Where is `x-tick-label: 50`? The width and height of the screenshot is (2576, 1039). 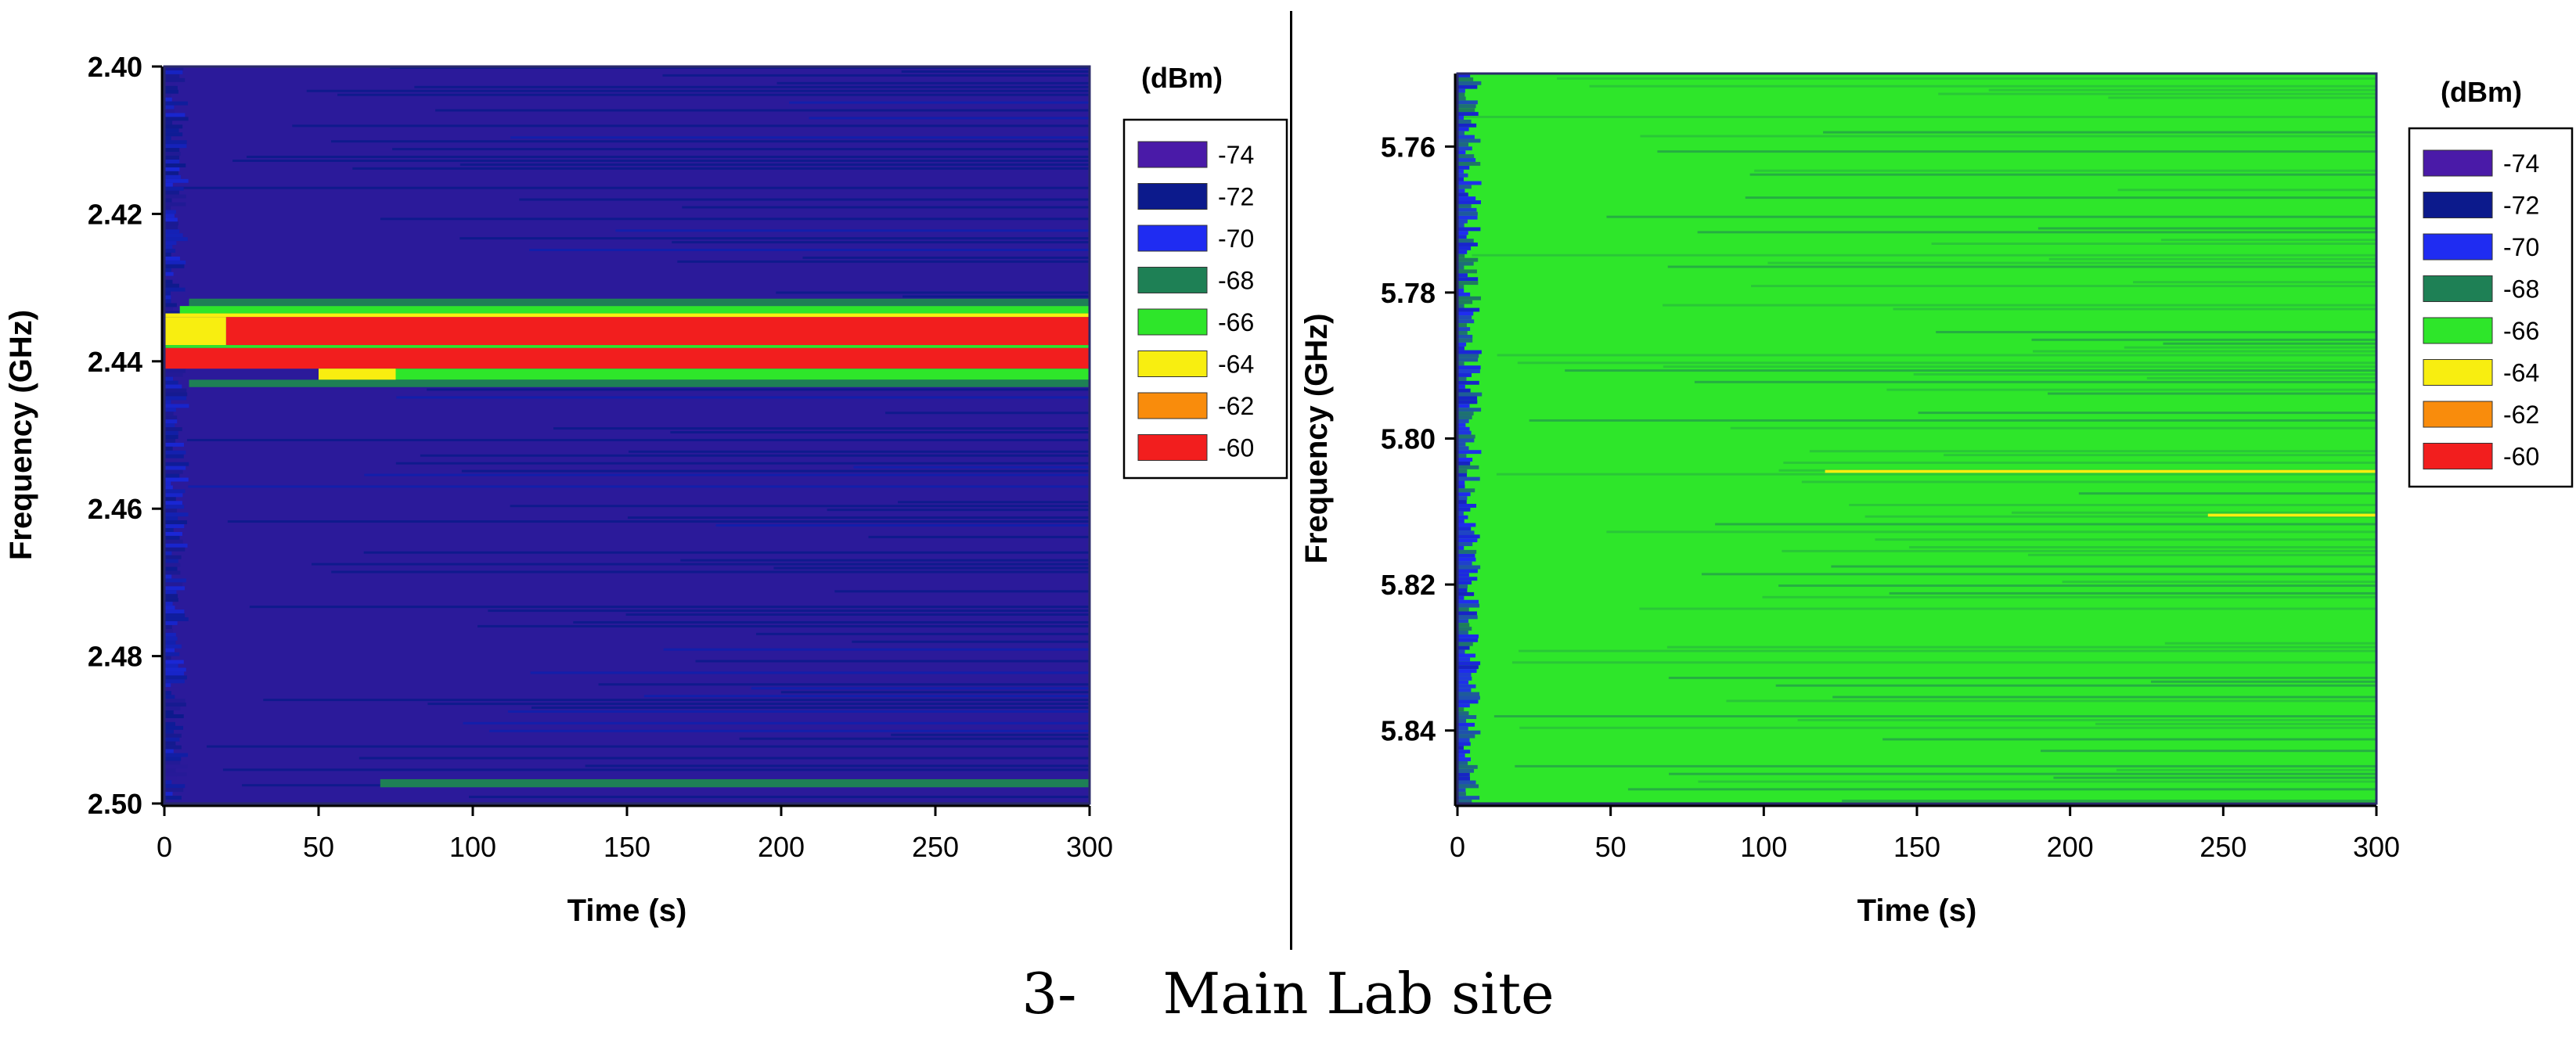
x-tick-label: 50 is located at coordinates (318, 847).